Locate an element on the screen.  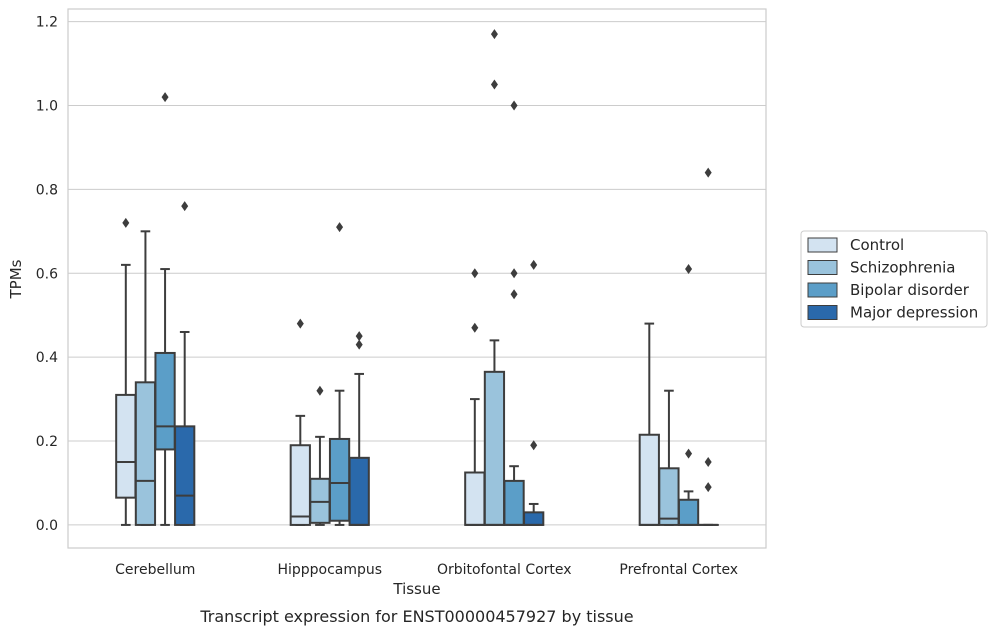
legend-label: Control is located at coordinates (877, 245).